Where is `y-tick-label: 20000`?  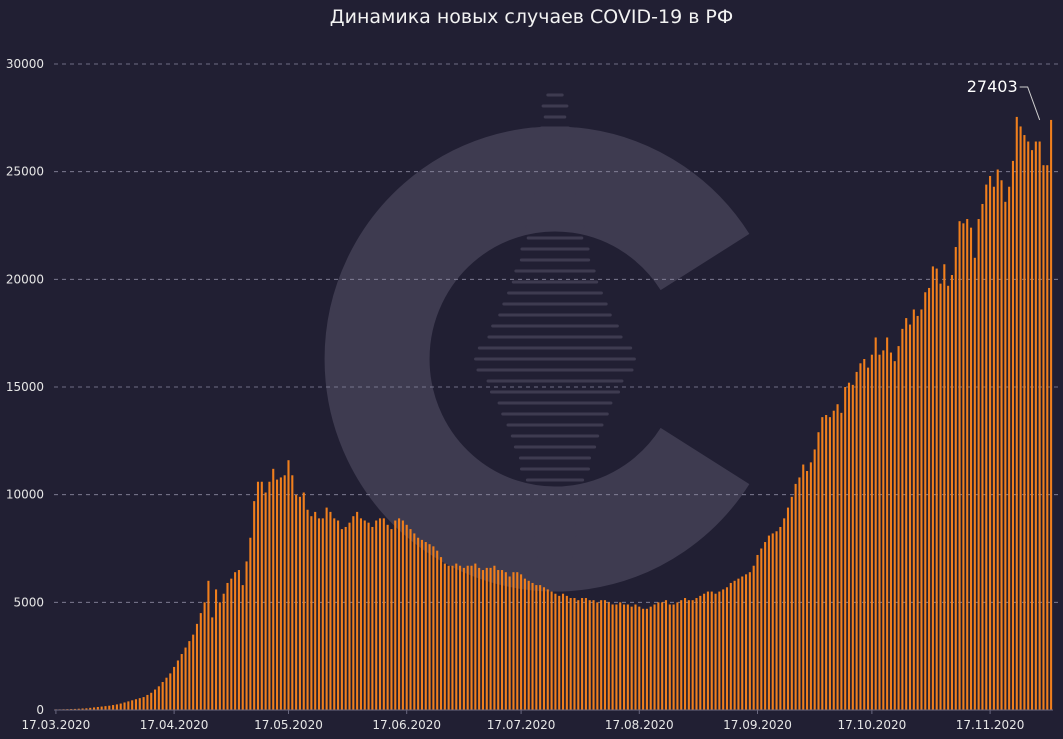 y-tick-label: 20000 is located at coordinates (25, 279).